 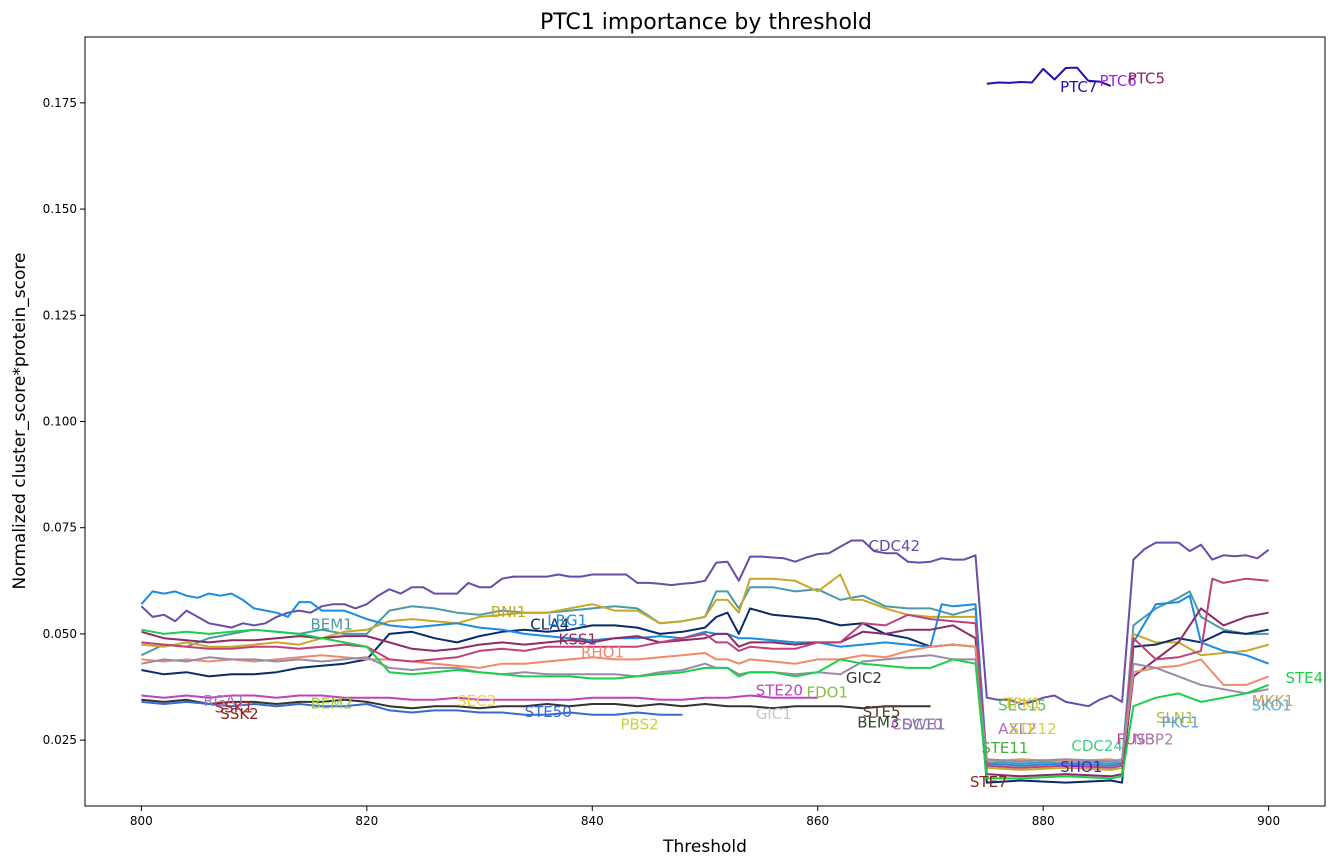 What do you see at coordinates (1268, 821) in the screenshot?
I see `x-tick-label: 900` at bounding box center [1268, 821].